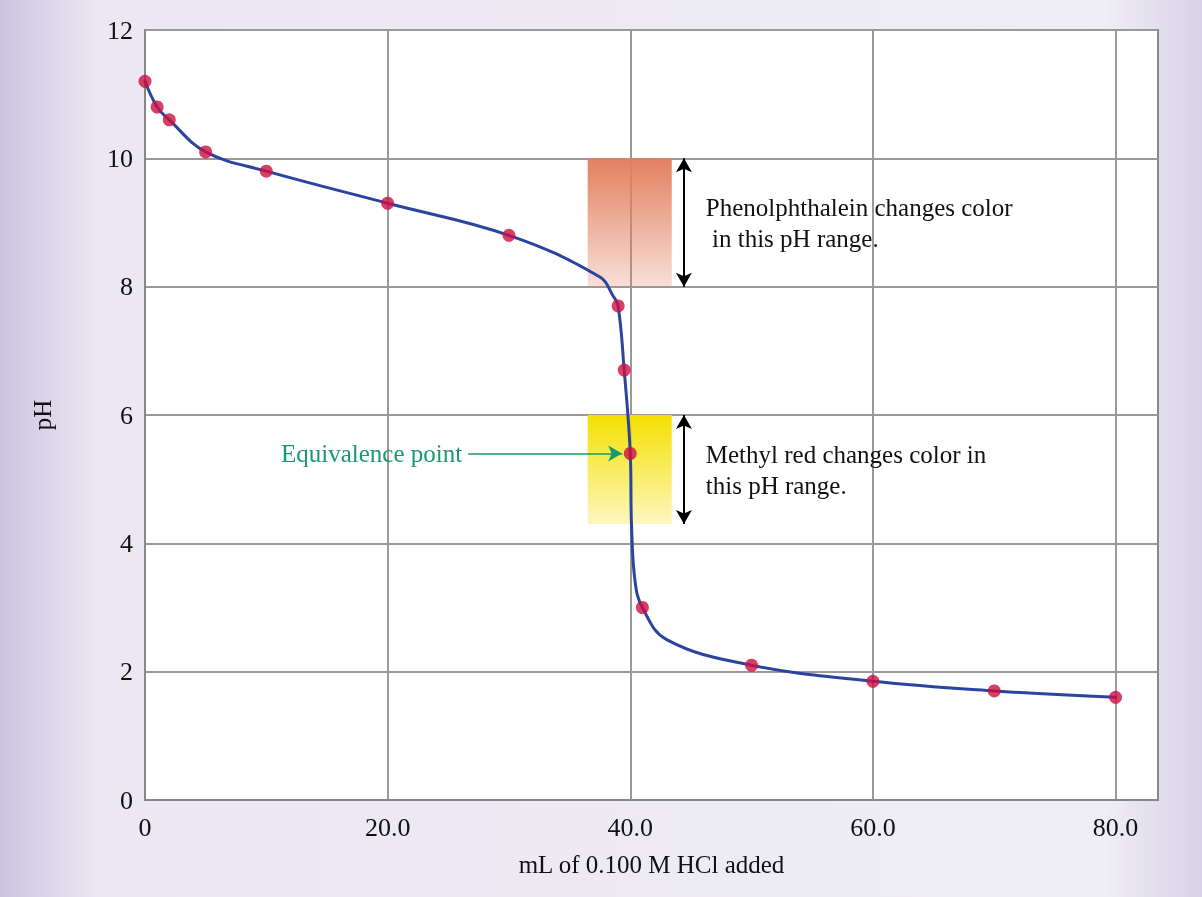 The image size is (1202, 897). I want to click on y-tick-label: 2, so click(126, 672).